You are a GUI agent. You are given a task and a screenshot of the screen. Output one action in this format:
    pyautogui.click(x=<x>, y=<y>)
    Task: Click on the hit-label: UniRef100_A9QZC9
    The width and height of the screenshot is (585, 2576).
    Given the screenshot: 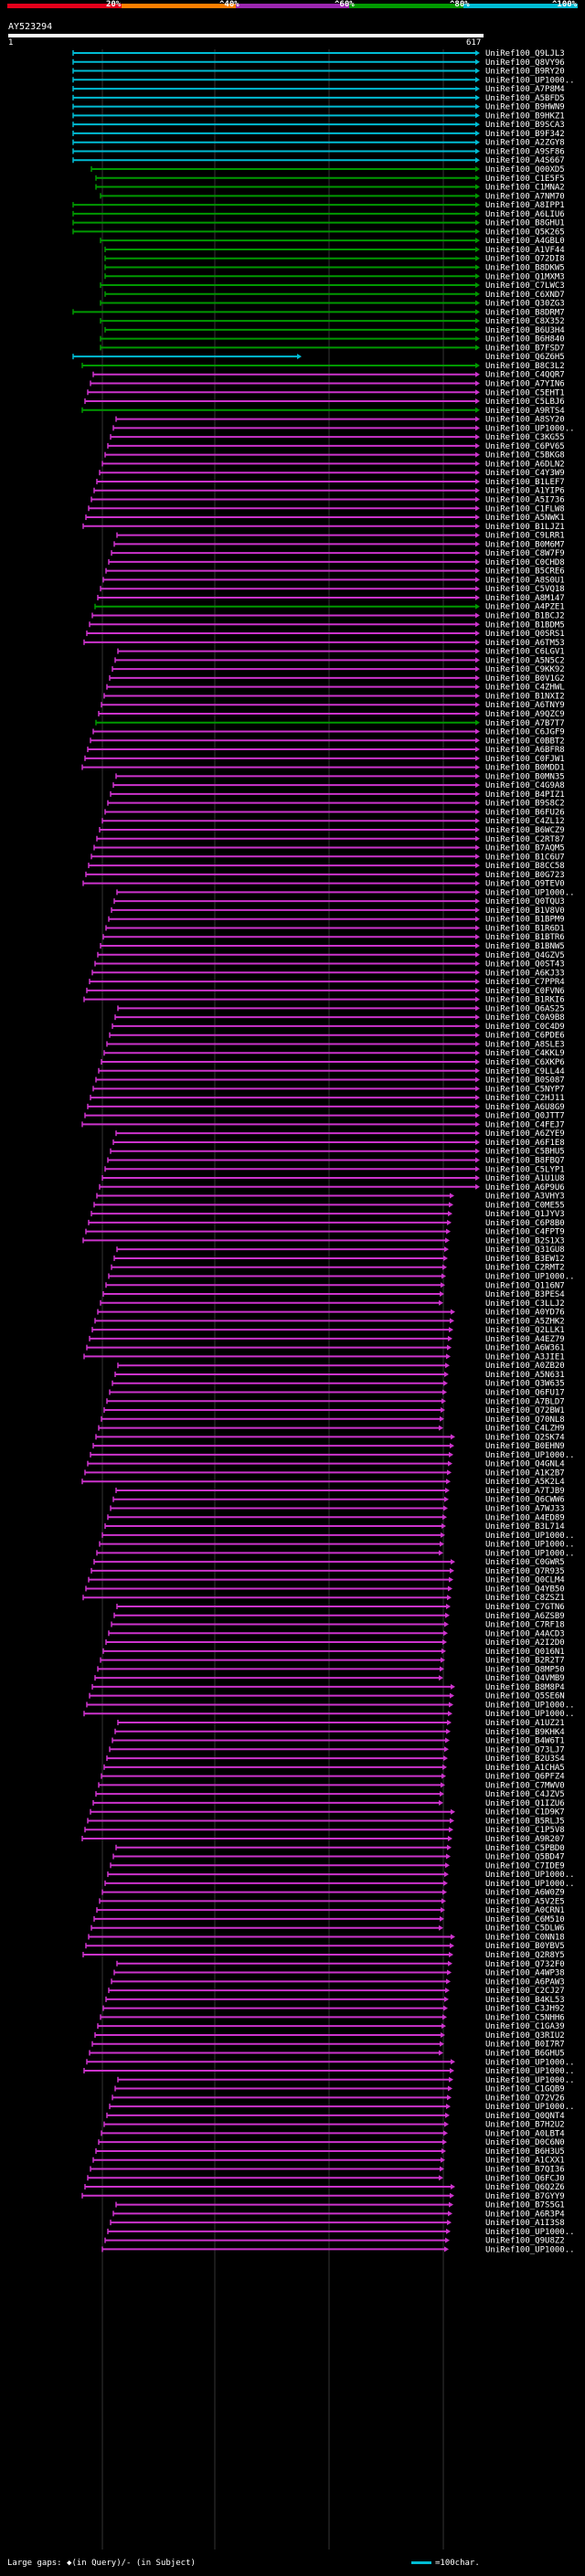 What is the action you would take?
    pyautogui.click(x=525, y=714)
    